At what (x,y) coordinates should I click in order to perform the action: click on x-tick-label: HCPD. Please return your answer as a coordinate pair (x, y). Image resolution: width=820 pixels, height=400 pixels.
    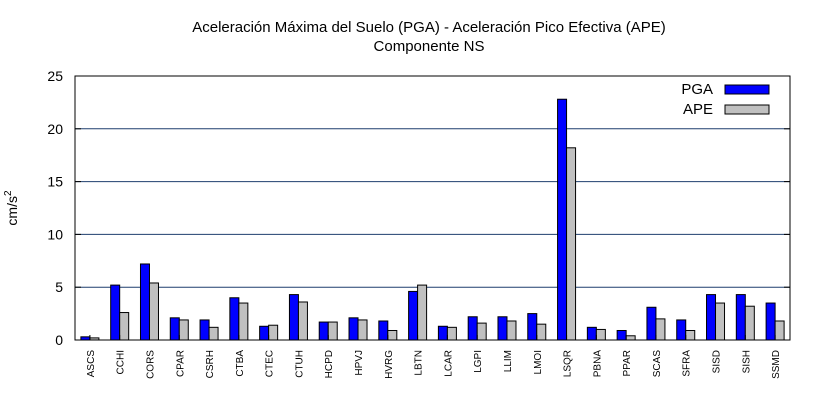
    Looking at the image, I should click on (329, 364).